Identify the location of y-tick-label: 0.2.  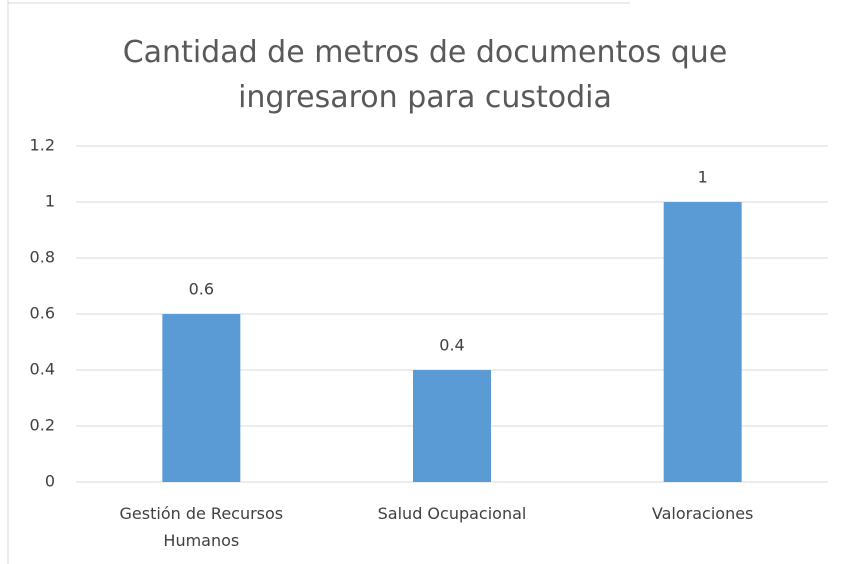
(42, 425).